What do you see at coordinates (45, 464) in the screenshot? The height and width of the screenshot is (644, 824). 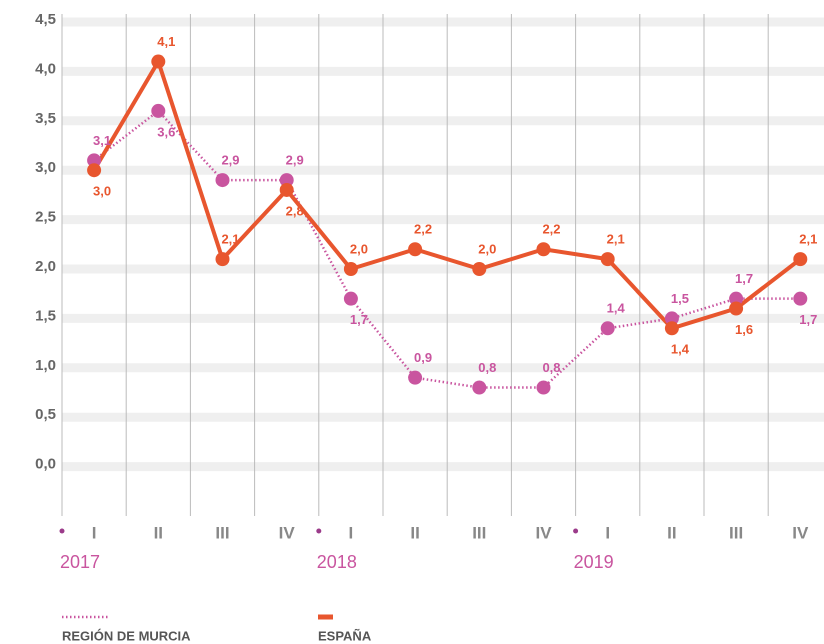 I see `y-tick-label: 0,0` at bounding box center [45, 464].